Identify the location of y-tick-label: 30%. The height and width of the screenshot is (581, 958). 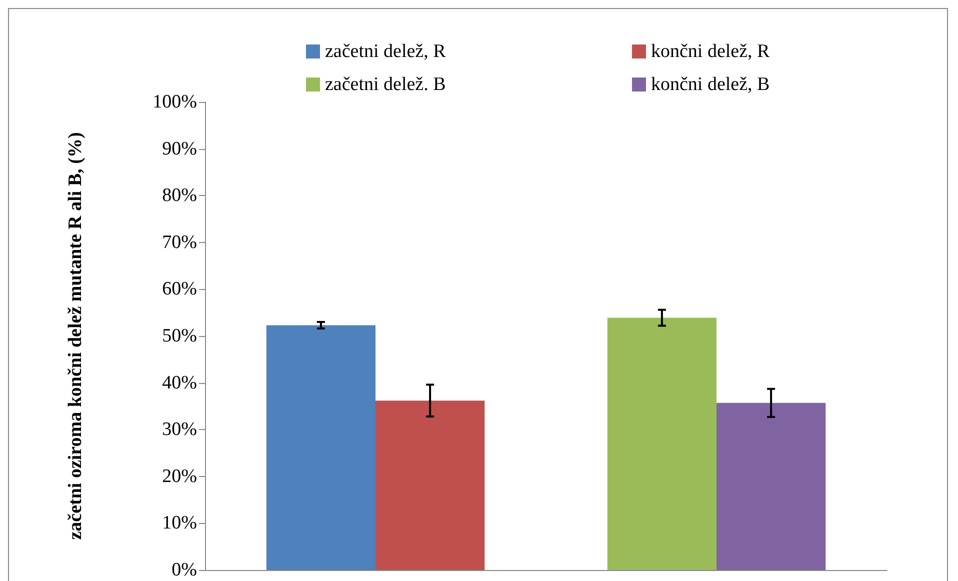
(180, 429).